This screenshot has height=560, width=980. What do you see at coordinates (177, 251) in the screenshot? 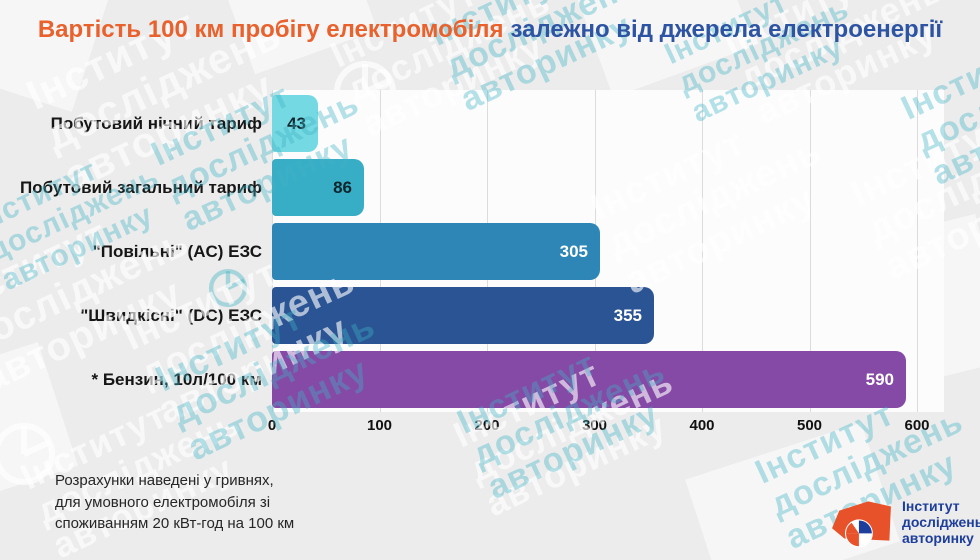
I see `category-label: "Повільні" (AC) ЕЗС` at bounding box center [177, 251].